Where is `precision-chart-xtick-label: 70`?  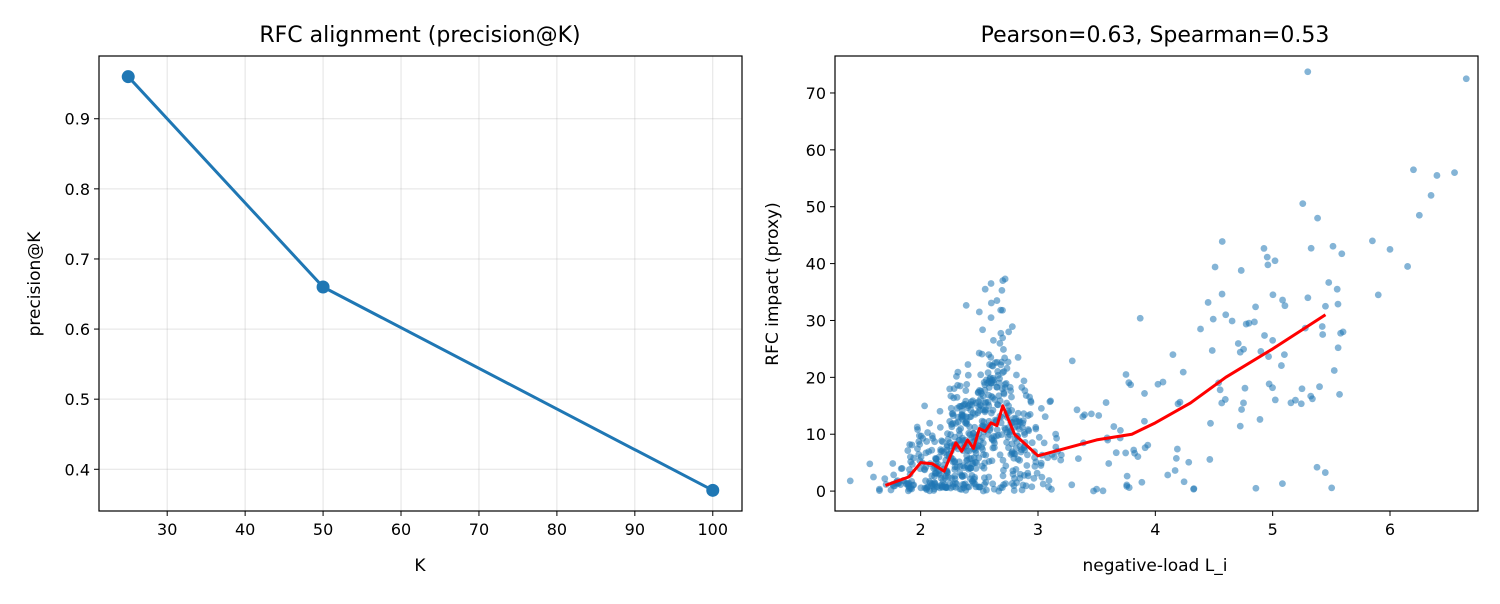
precision-chart-xtick-label: 70 is located at coordinates (479, 529).